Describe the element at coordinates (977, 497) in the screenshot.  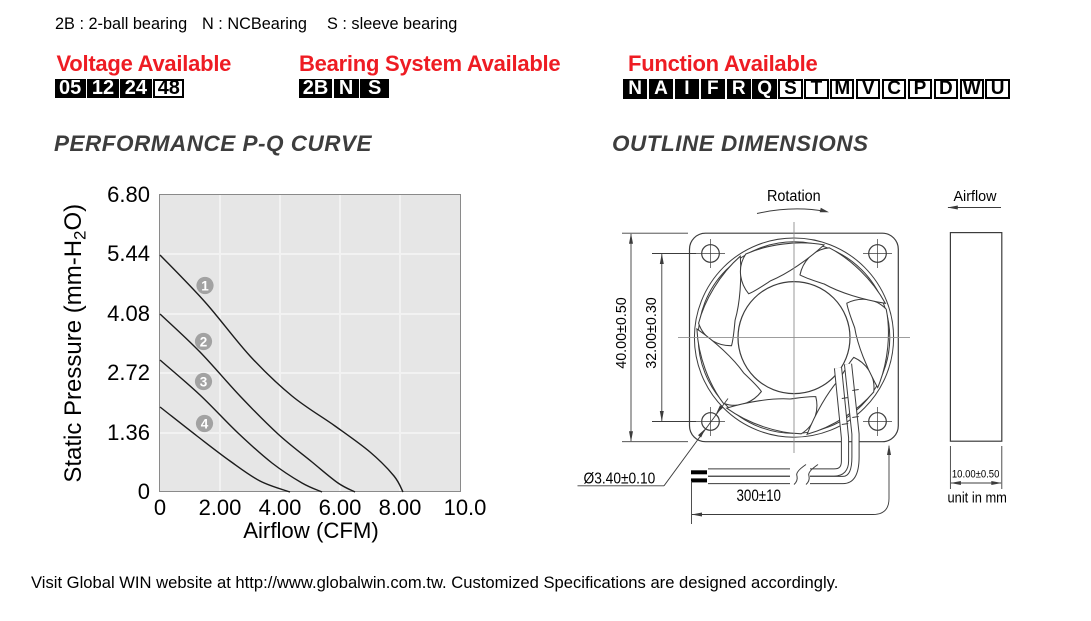
I see `svg-text: unit in mm` at that location.